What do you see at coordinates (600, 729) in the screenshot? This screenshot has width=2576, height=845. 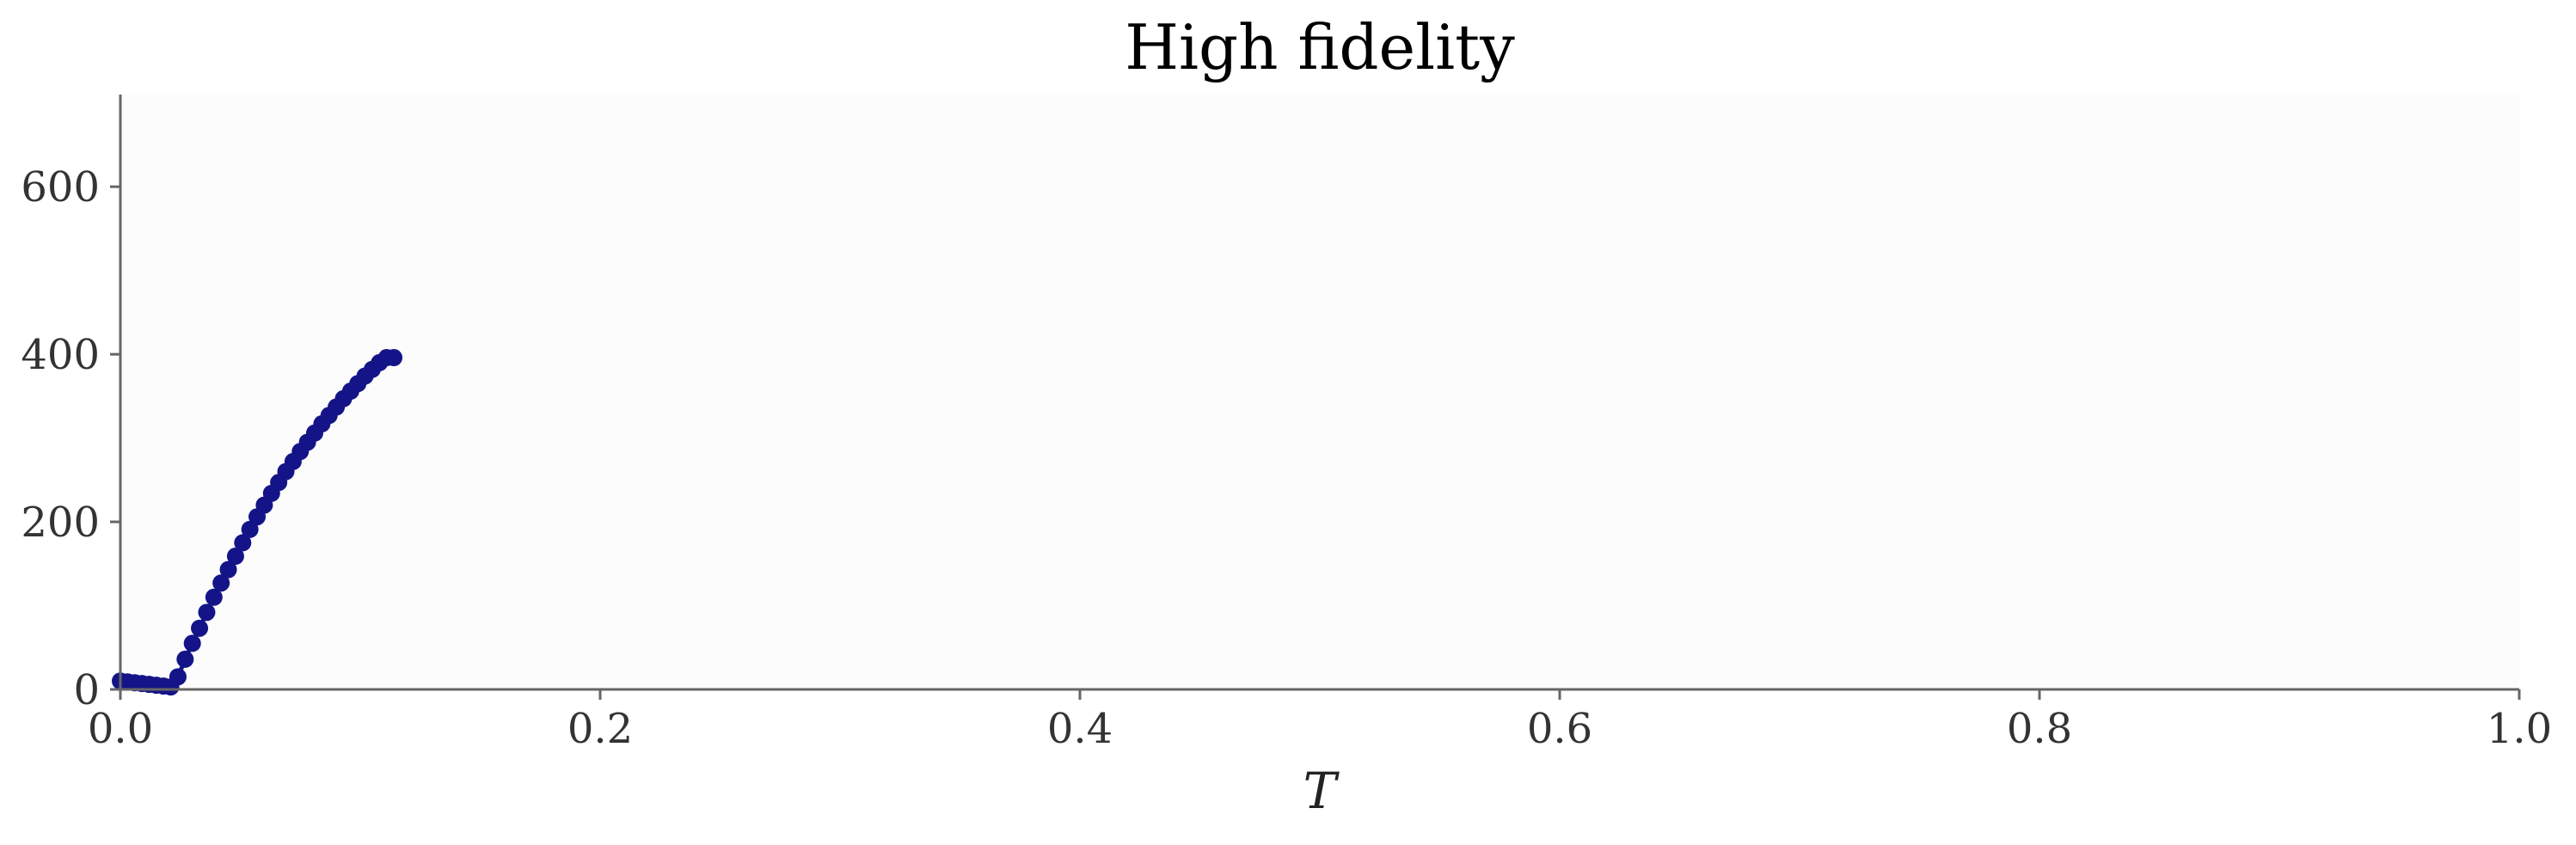 I see `x-tick-label: 0.2` at bounding box center [600, 729].